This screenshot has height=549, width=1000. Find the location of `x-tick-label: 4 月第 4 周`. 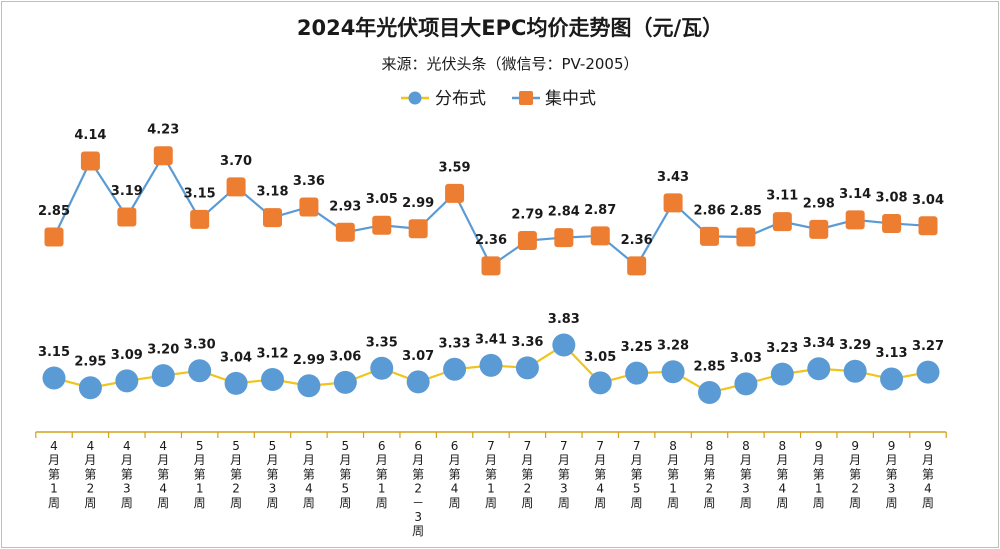

x-tick-label: 4 月第 4 周 is located at coordinates (163, 474).